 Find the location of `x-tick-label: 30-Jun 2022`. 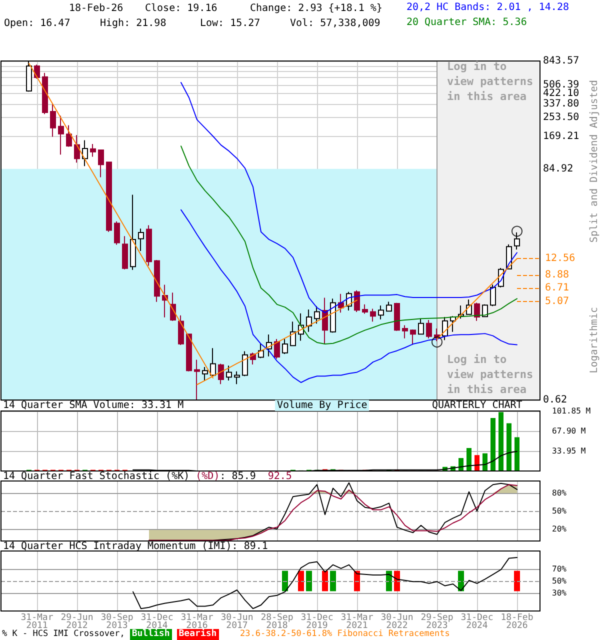

x-tick-label: 30-Jun 2022 is located at coordinates (397, 622).